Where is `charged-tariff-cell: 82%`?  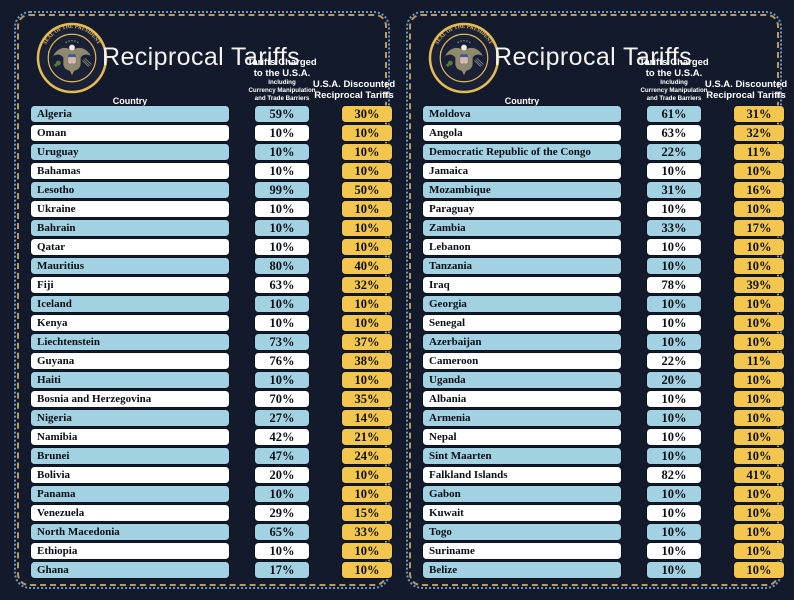 charged-tariff-cell: 82% is located at coordinates (674, 475).